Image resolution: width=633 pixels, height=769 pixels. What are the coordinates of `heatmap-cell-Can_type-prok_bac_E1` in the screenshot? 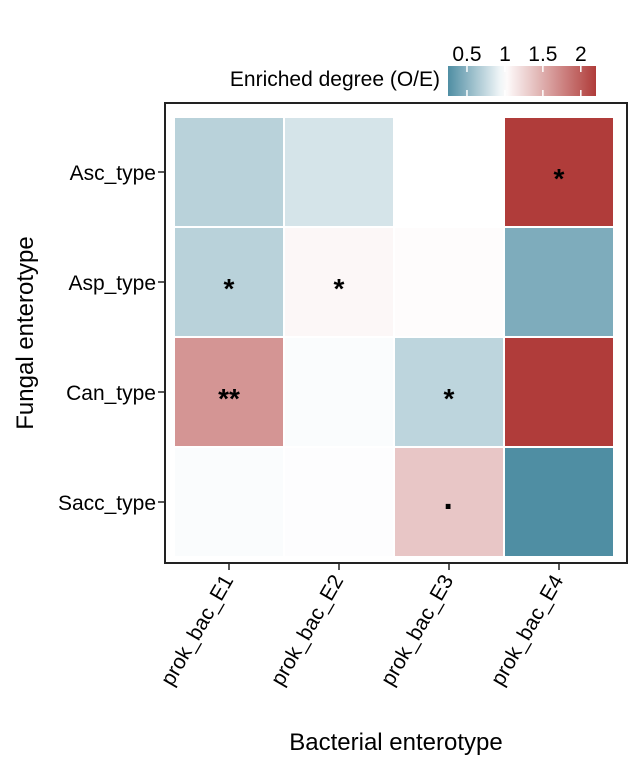 It's located at (229, 392).